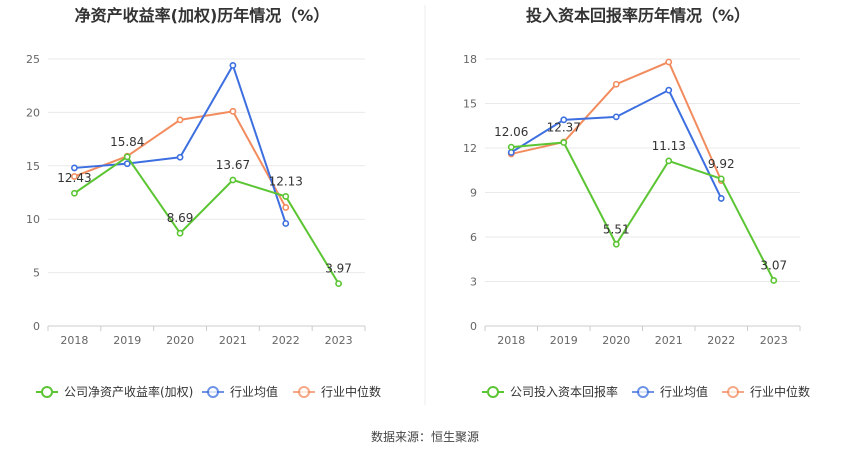  I want to click on source-note: 数据来源：恒生聚源, so click(425, 436).